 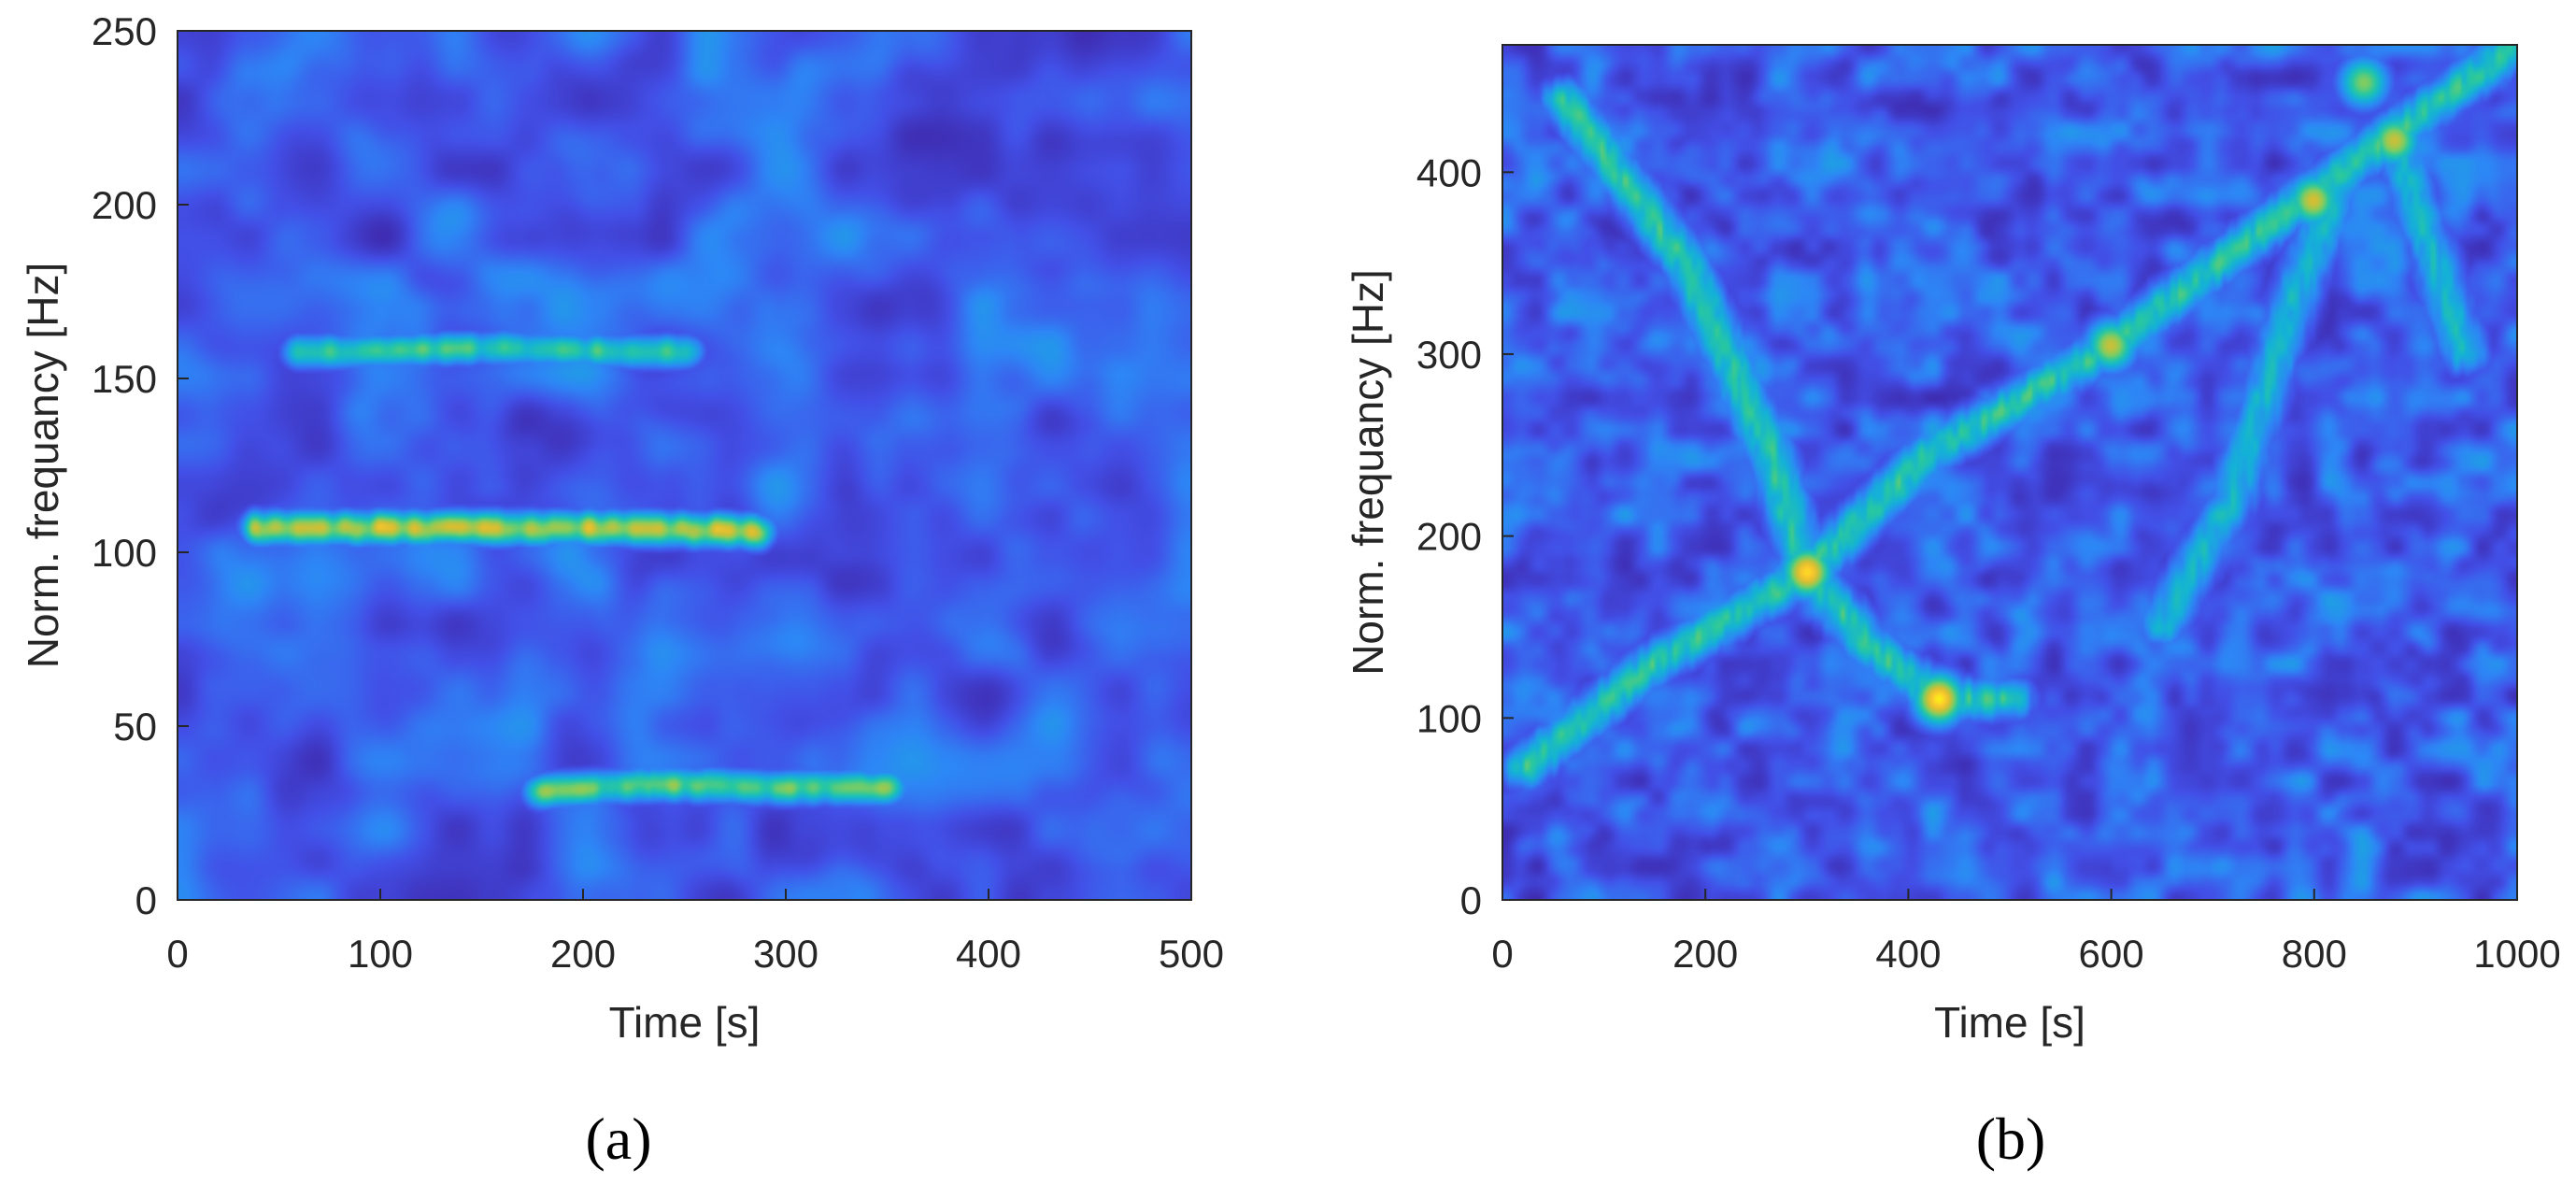 What do you see at coordinates (1368, 472) in the screenshot?
I see `y-axis-label-b: Norm. frequancy [Hz]` at bounding box center [1368, 472].